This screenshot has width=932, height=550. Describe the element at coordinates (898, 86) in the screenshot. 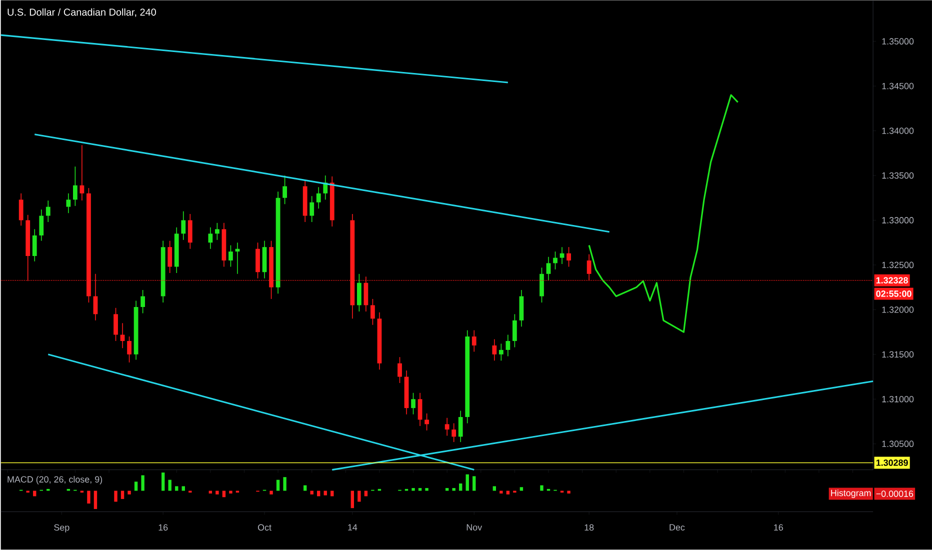

I see `y-tick-label: 1.34500` at that location.